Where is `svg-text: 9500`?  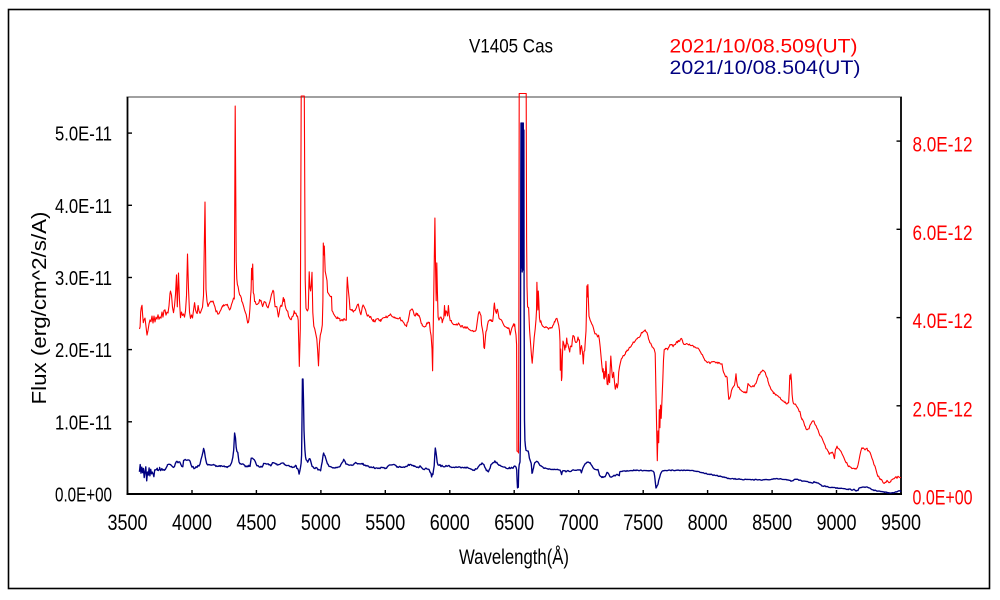 svg-text: 9500 is located at coordinates (901, 522).